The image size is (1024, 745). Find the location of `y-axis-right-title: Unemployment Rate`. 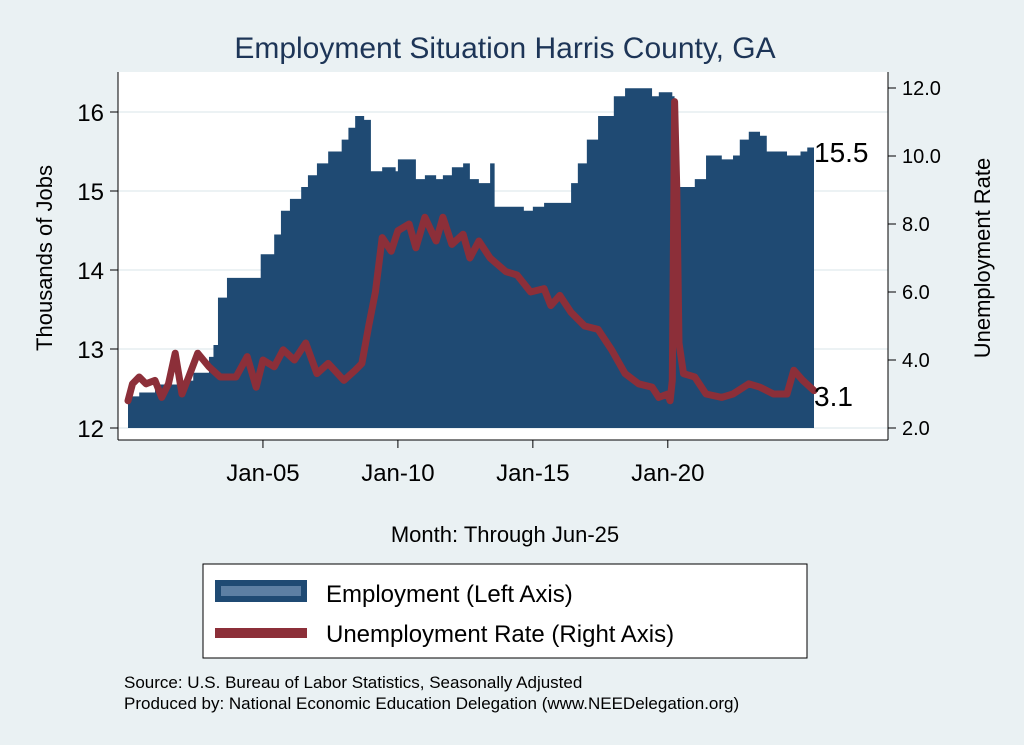

y-axis-right-title: Unemployment Rate is located at coordinates (982, 258).